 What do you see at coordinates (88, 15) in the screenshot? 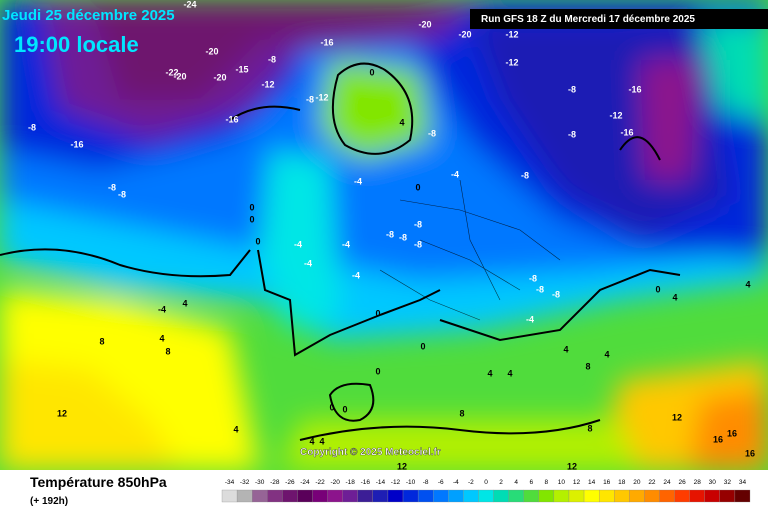
I see `forecast-date: Jeudi 25 décembre 2025` at bounding box center [88, 15].